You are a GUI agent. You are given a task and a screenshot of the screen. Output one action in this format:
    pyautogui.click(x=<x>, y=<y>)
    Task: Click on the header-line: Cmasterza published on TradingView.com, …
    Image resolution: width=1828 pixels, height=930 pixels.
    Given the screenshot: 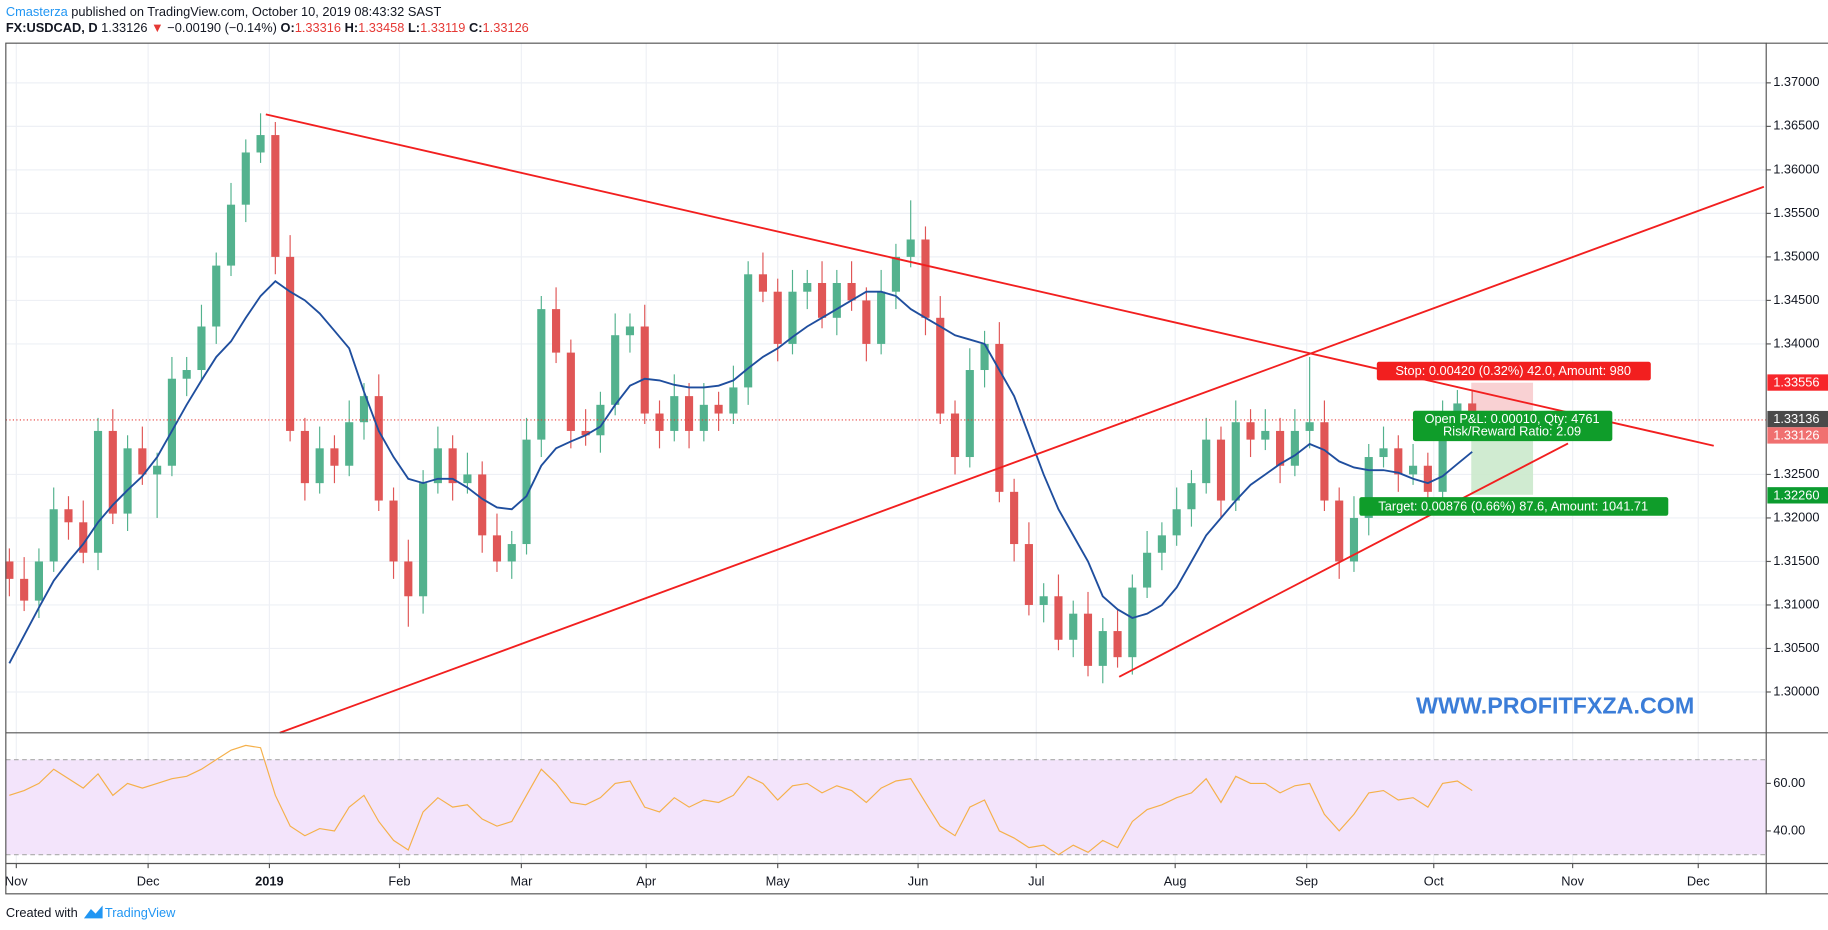 What is the action you would take?
    pyautogui.click(x=224, y=11)
    